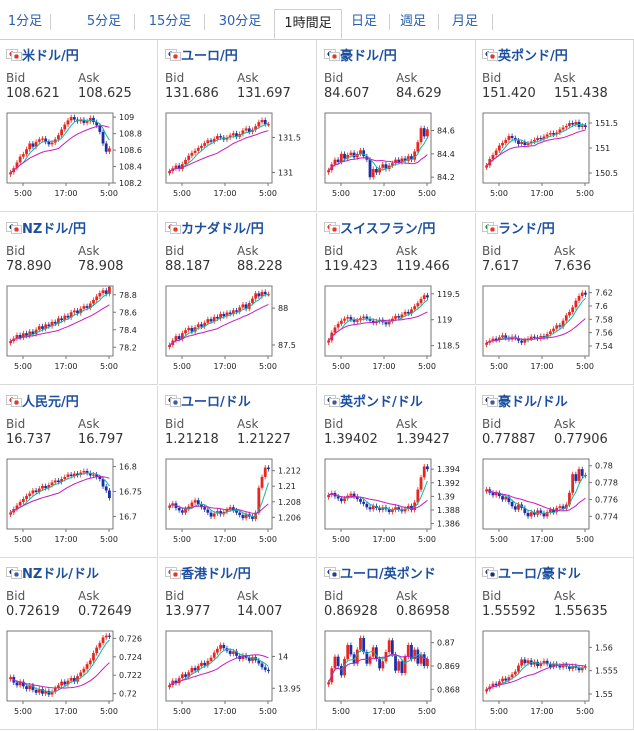 The width and height of the screenshot is (634, 731). Describe the element at coordinates (536, 331) in the screenshot. I see `moving-average-slow` at that location.